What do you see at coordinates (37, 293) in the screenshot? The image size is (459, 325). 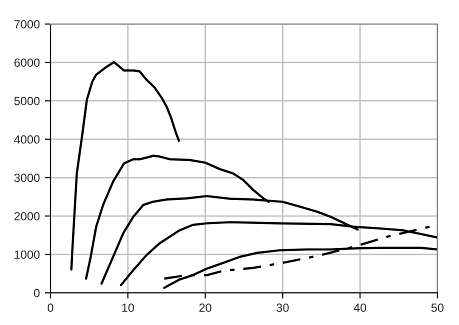 I see `y-tick-label: 0` at bounding box center [37, 293].